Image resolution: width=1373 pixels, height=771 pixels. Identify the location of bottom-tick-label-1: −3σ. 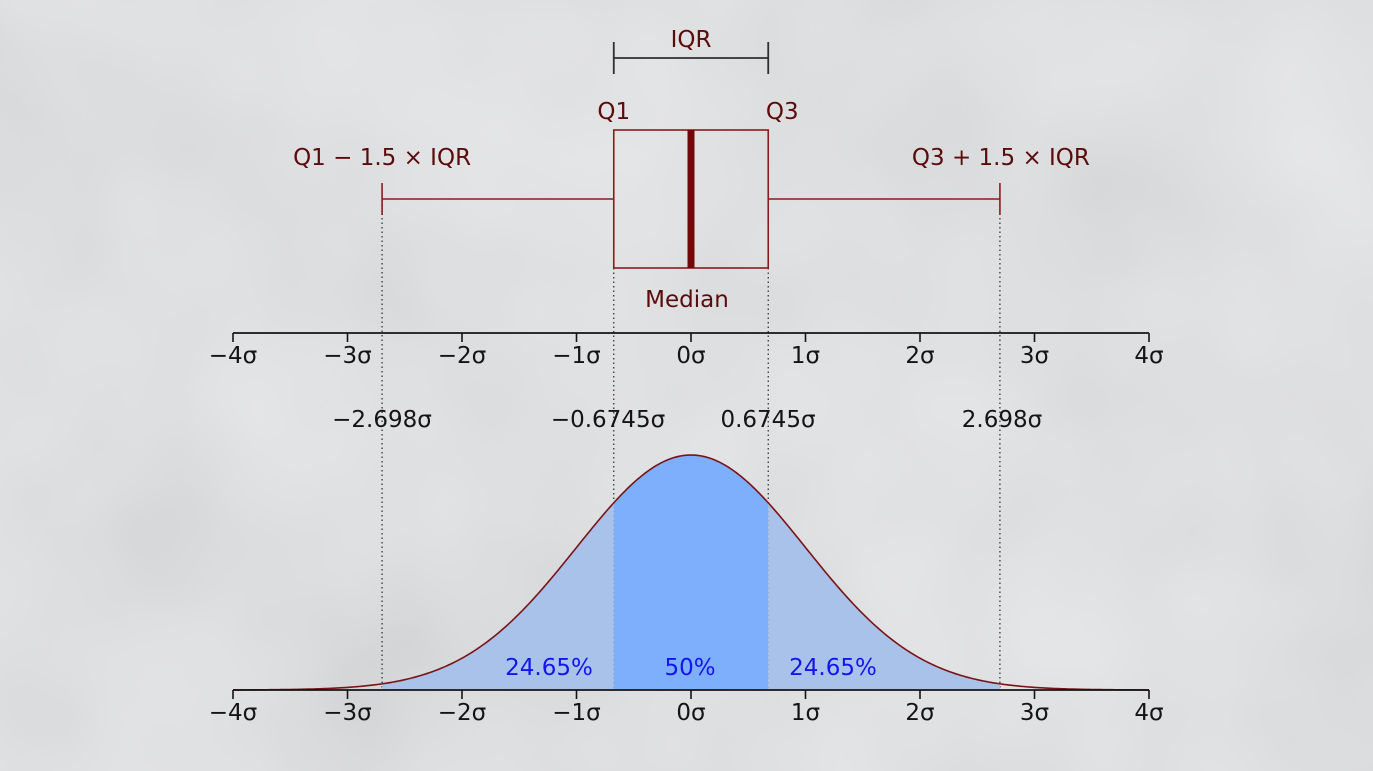
(347, 713).